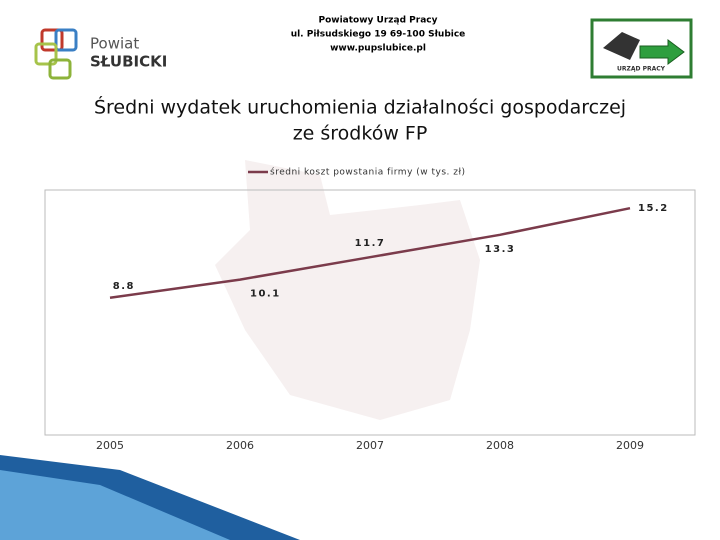 The width and height of the screenshot is (720, 540). What do you see at coordinates (500, 445) in the screenshot?
I see `x-tick-label: 2008` at bounding box center [500, 445].